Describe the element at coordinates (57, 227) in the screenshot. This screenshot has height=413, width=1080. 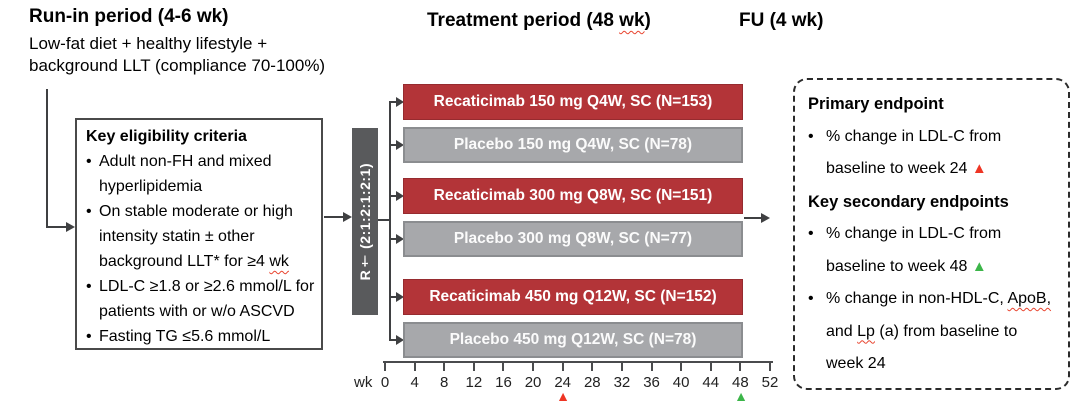
I see `elbow-arrow-horizontal-line` at that location.